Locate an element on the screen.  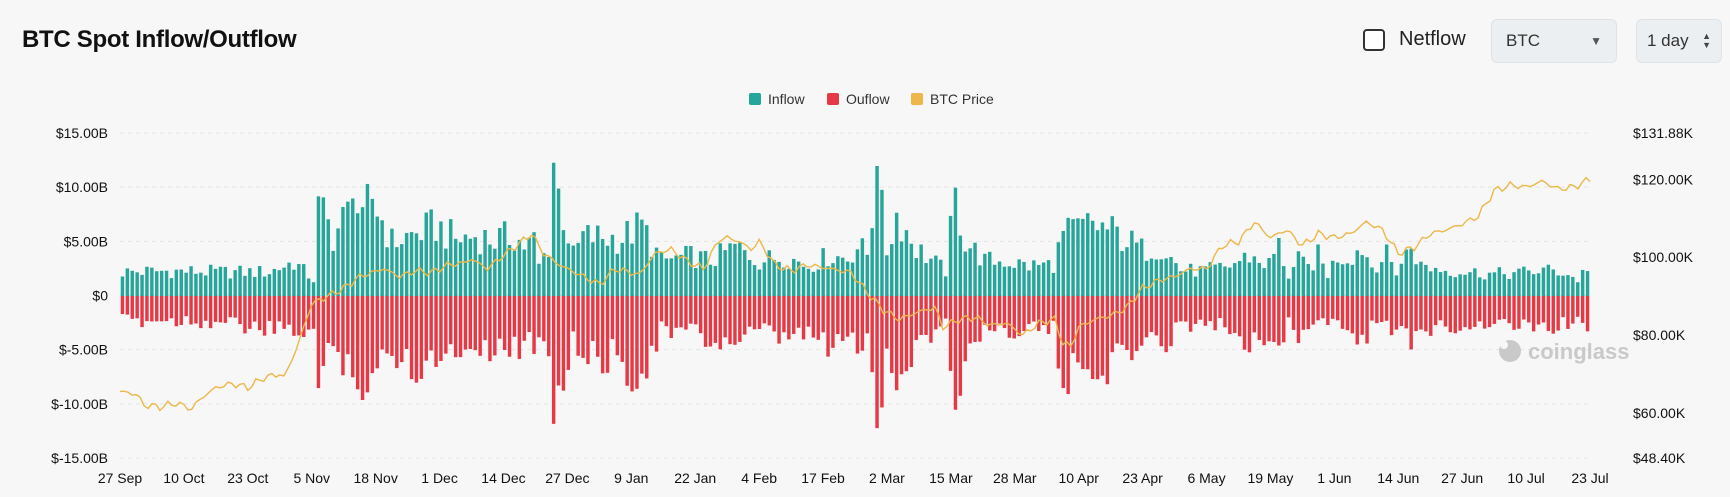
left-axis-tick-label: $5.00B is located at coordinates (86, 241).